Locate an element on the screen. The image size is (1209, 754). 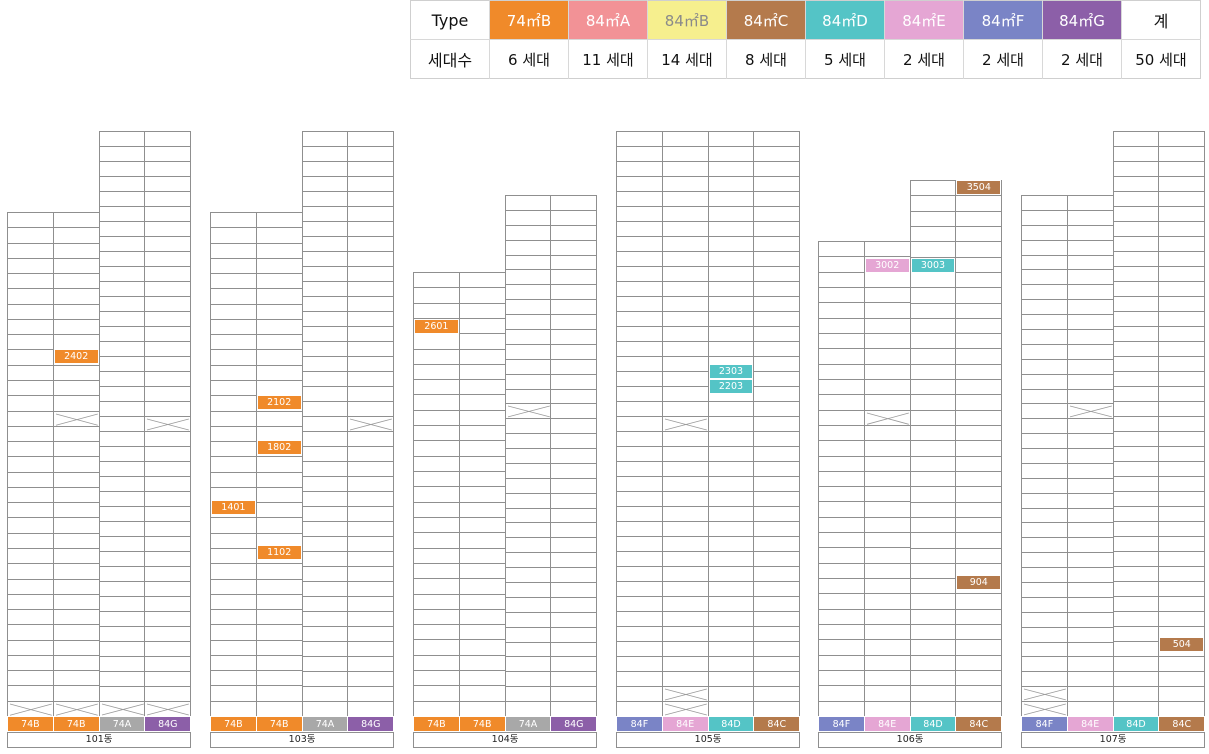
highlighted-unit: 2601 is located at coordinates (436, 326).